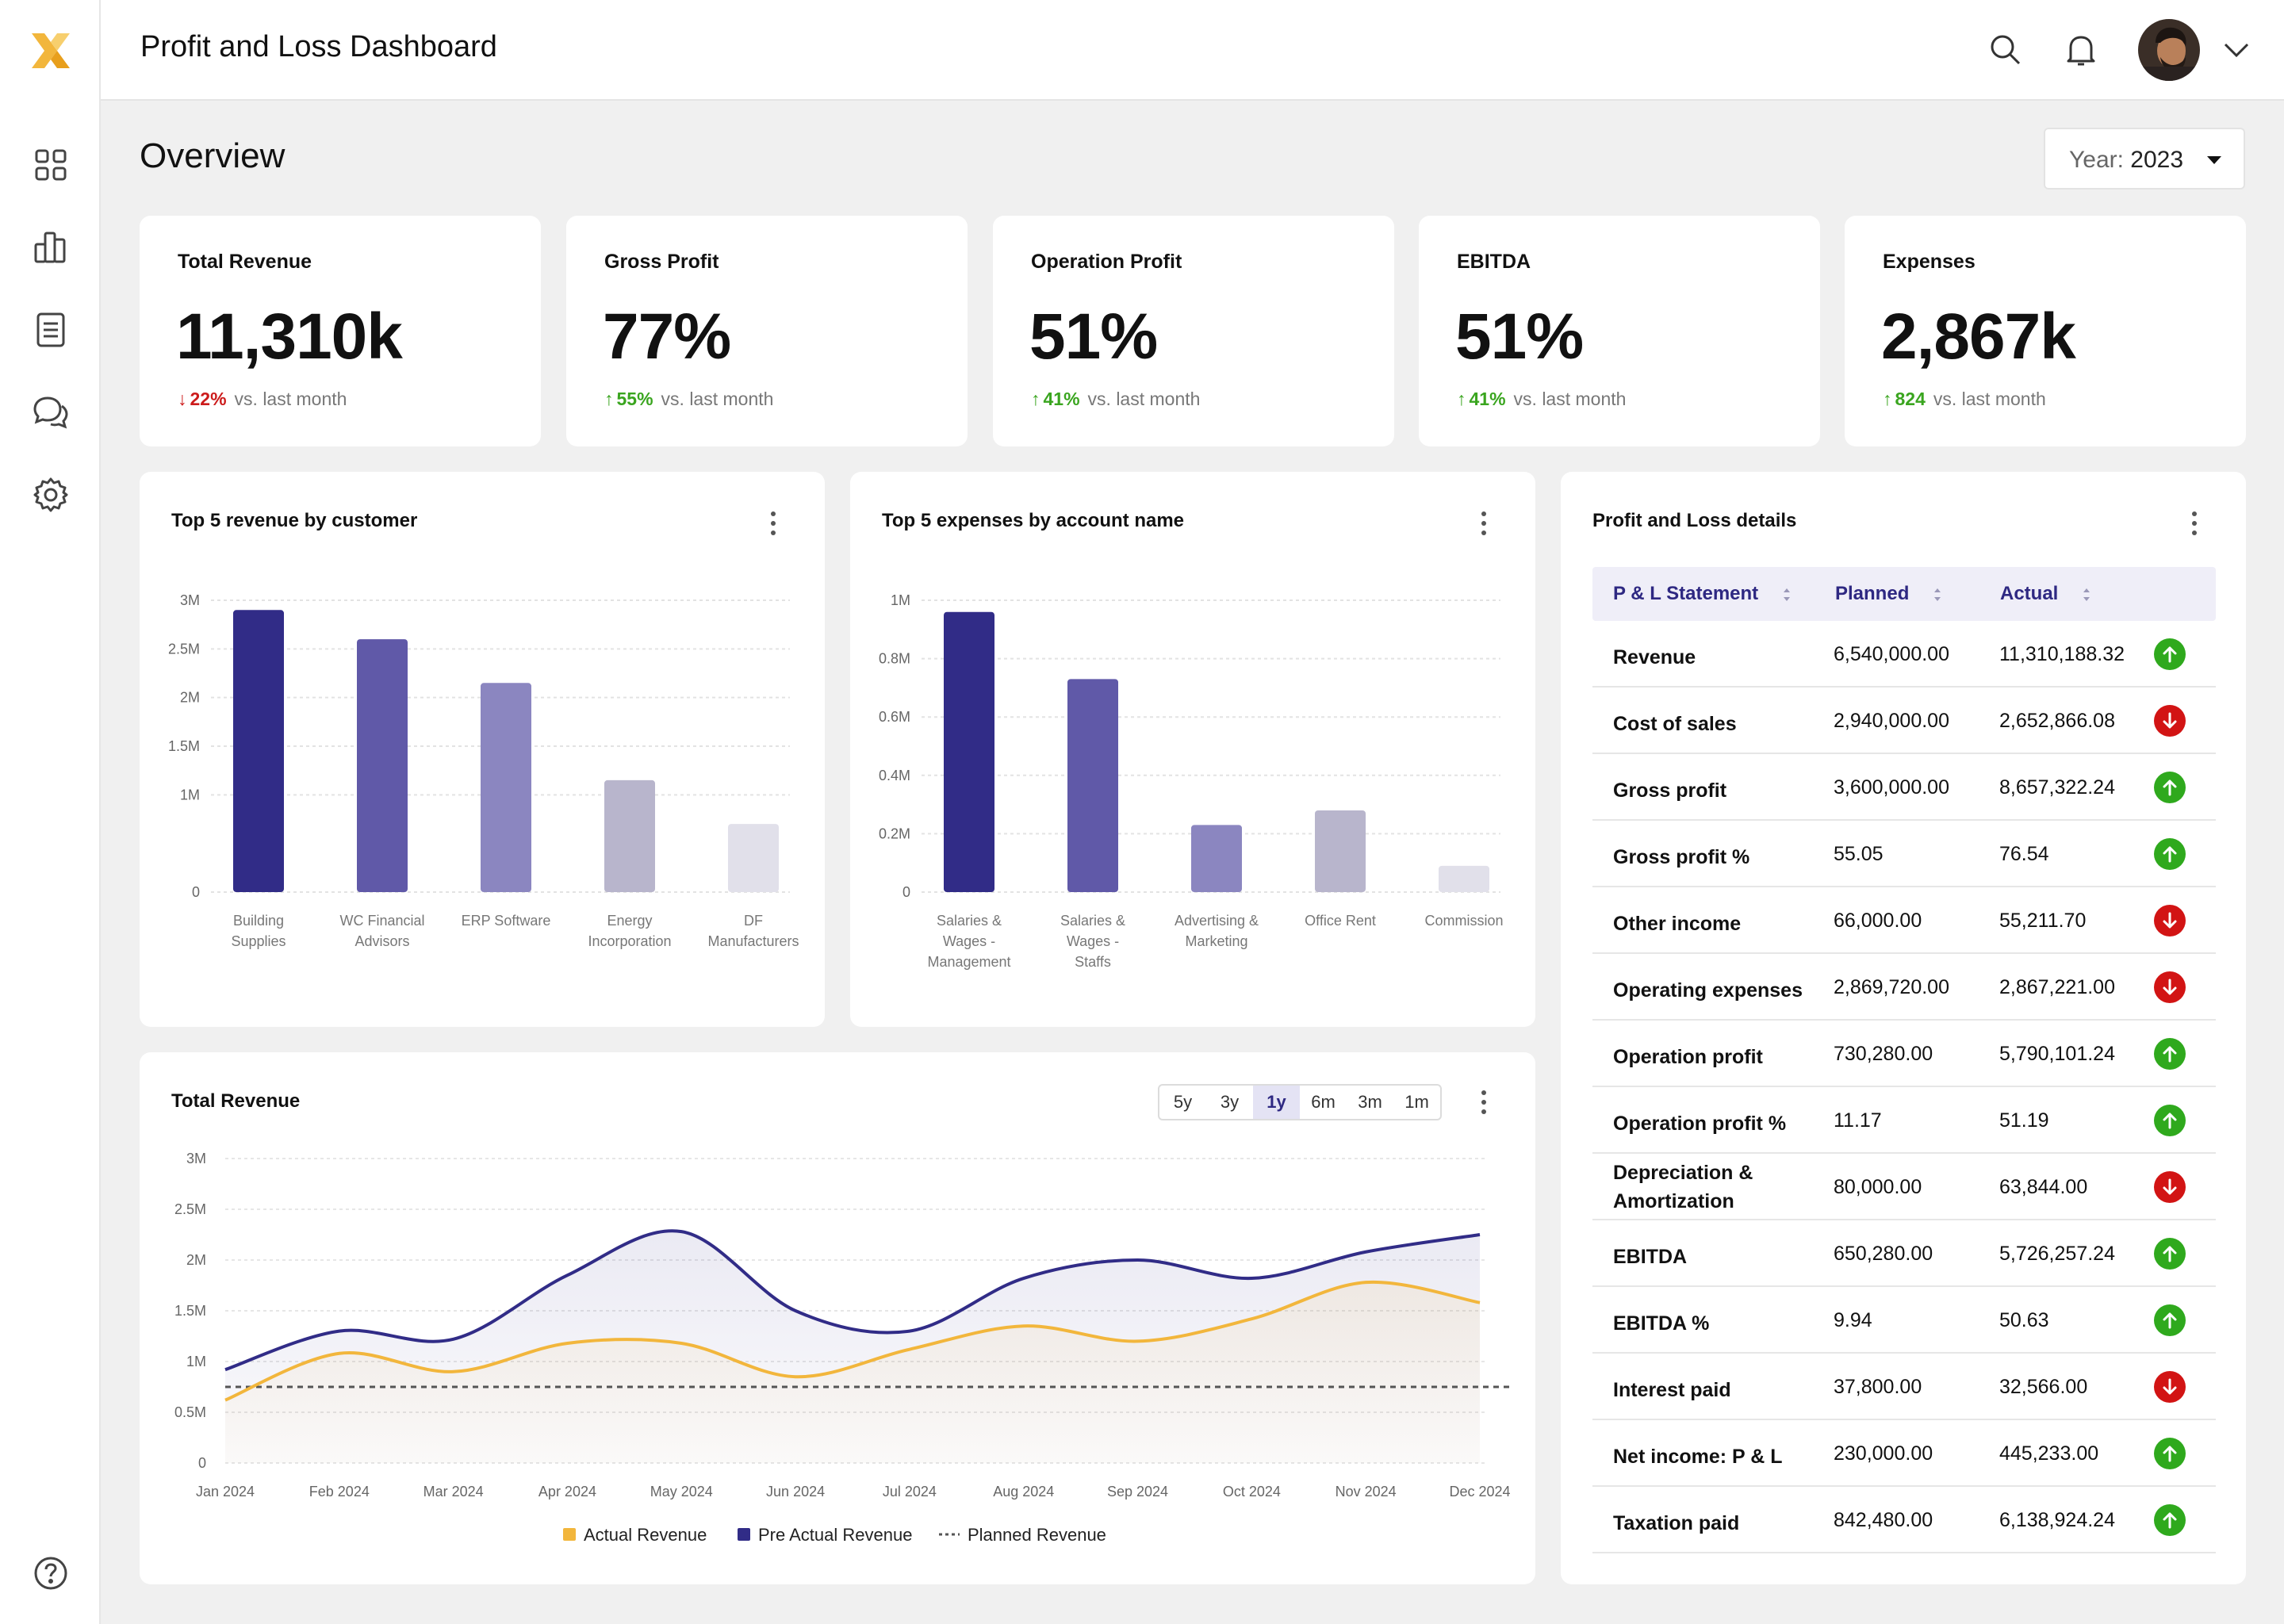  I want to click on bar-chart-icon, so click(51, 247).